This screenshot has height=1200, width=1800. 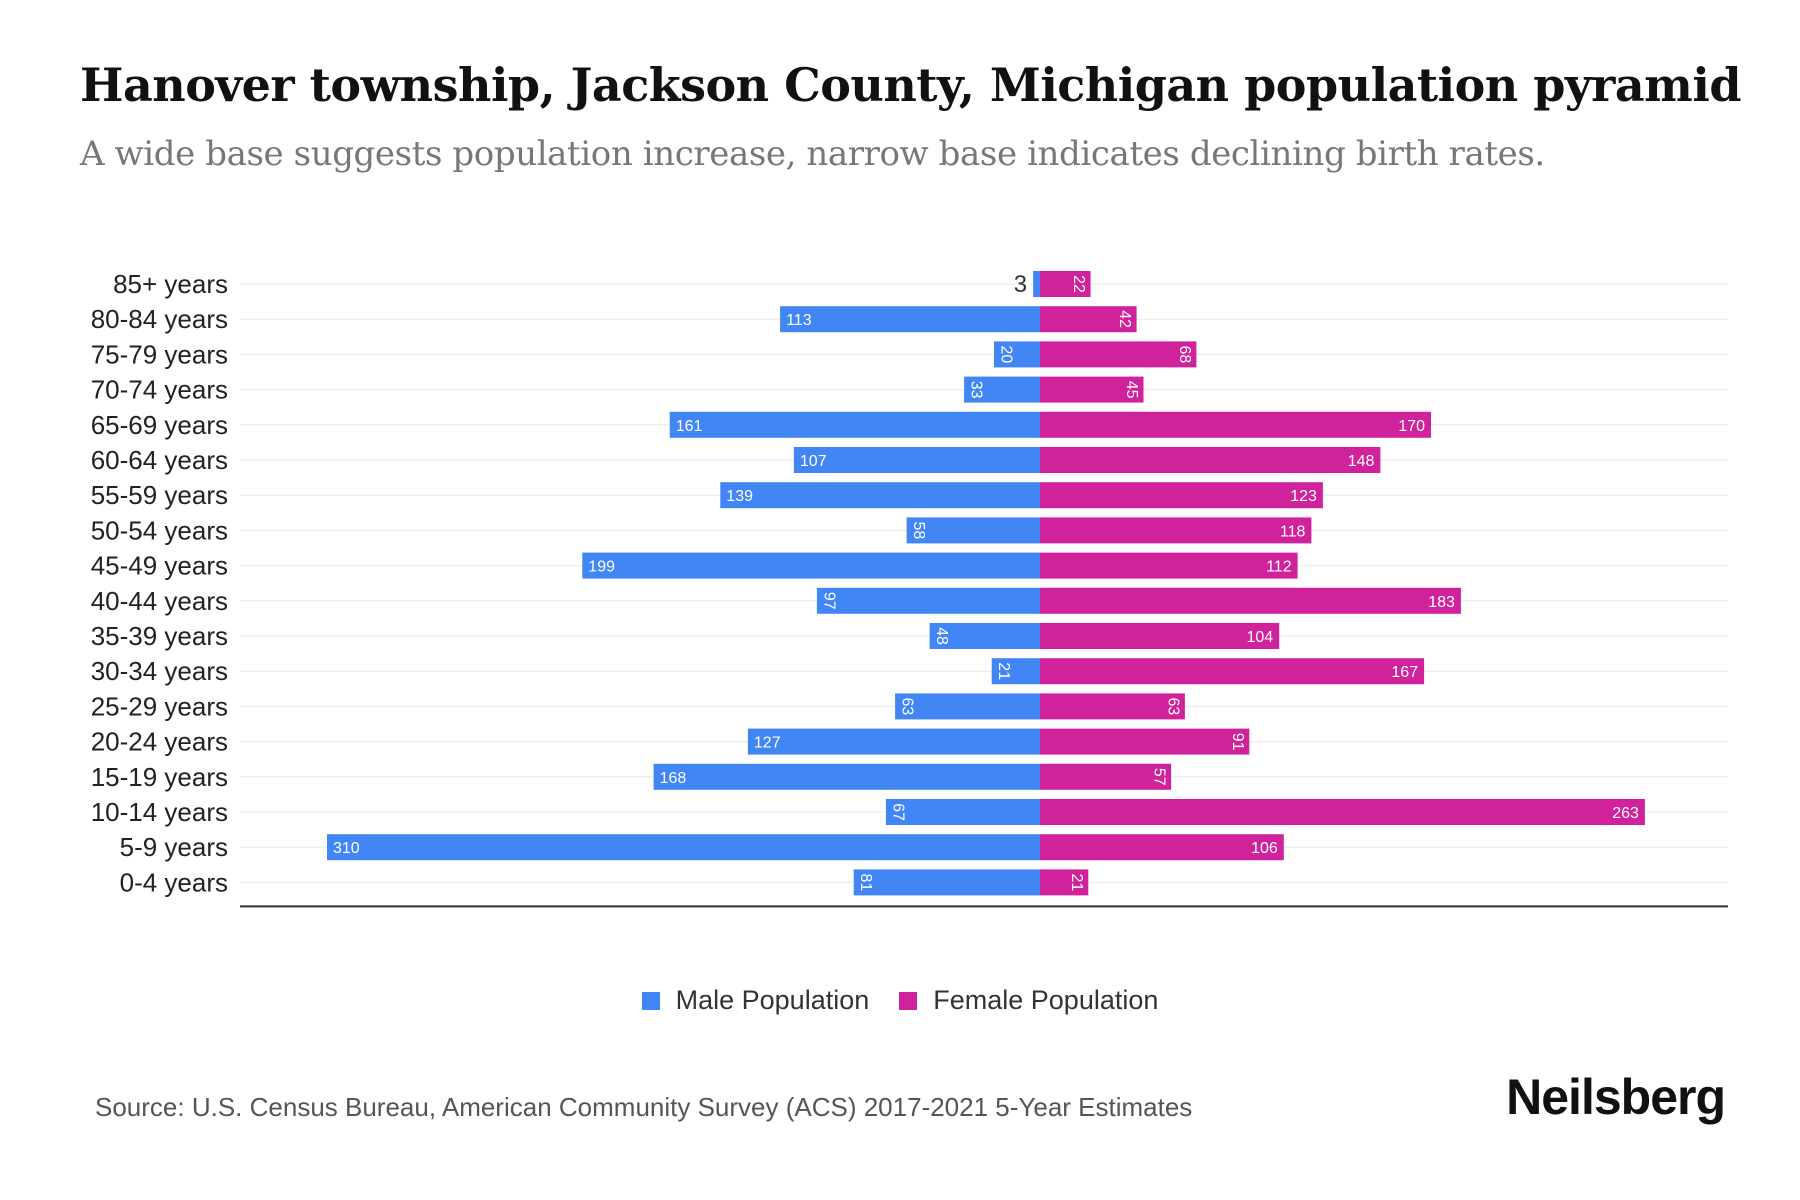 I want to click on male-value-label: 67, so click(x=897, y=812).